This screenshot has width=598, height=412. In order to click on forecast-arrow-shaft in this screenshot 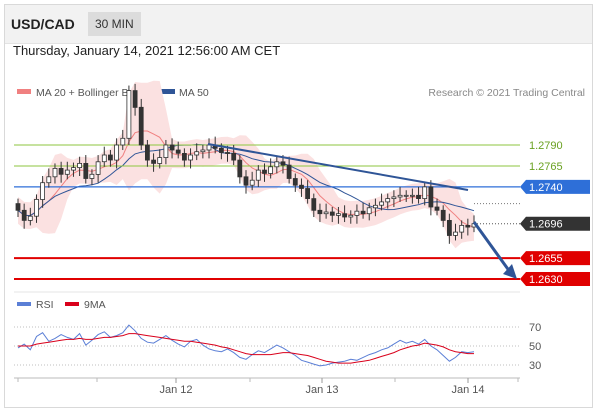, I will do `click(492, 247)`.